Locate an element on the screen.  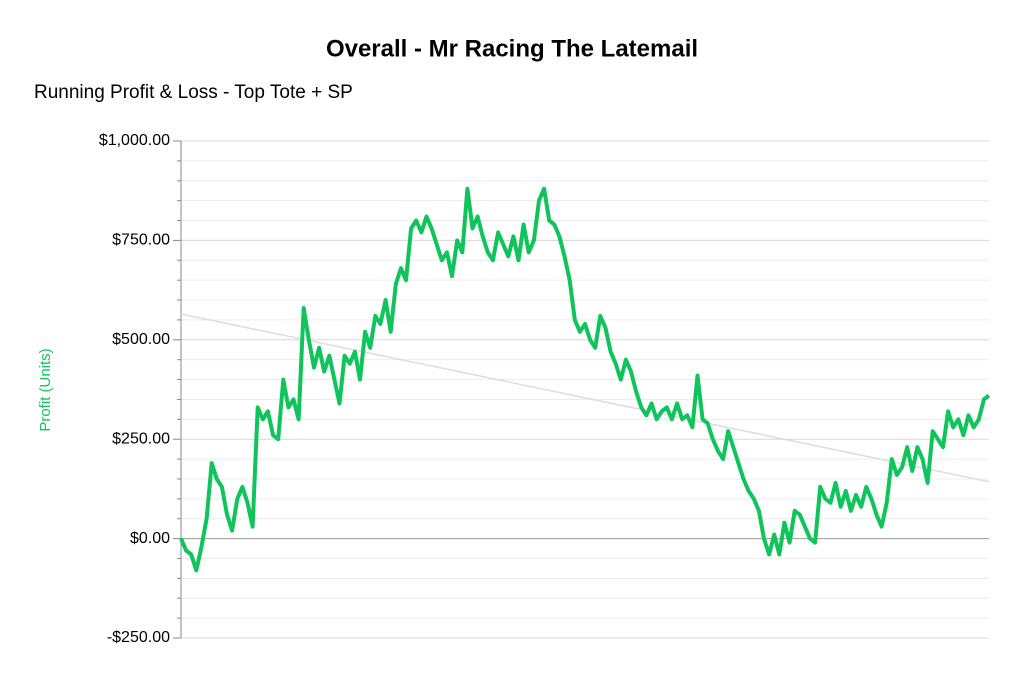
y-tick-label: $500.00 is located at coordinates (141, 339).